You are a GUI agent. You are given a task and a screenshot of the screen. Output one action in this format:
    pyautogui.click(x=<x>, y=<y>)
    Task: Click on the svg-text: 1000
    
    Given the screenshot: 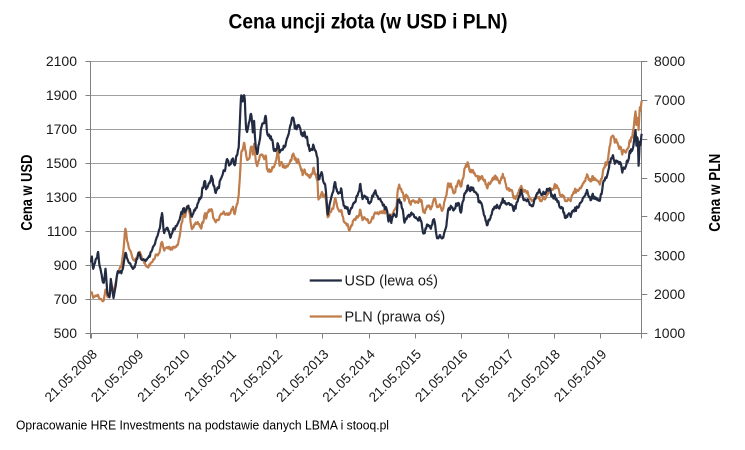 What is the action you would take?
    pyautogui.click(x=669, y=333)
    